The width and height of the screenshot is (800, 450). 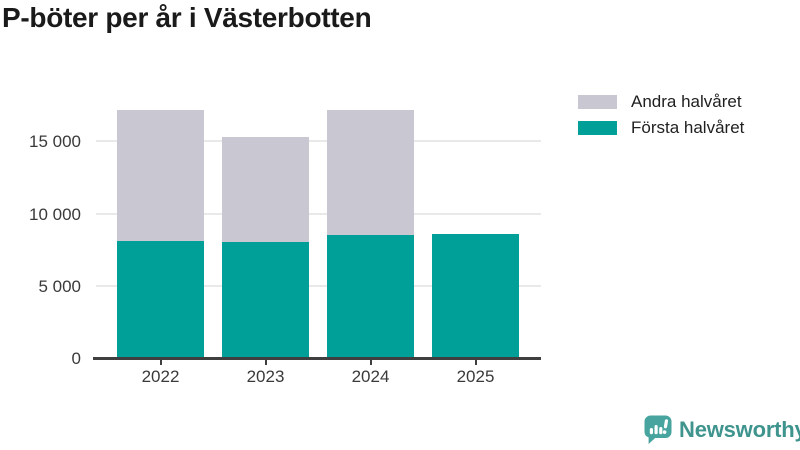 What do you see at coordinates (187, 17) in the screenshot?
I see `chart-title: P-böter per år i Västerbotten` at bounding box center [187, 17].